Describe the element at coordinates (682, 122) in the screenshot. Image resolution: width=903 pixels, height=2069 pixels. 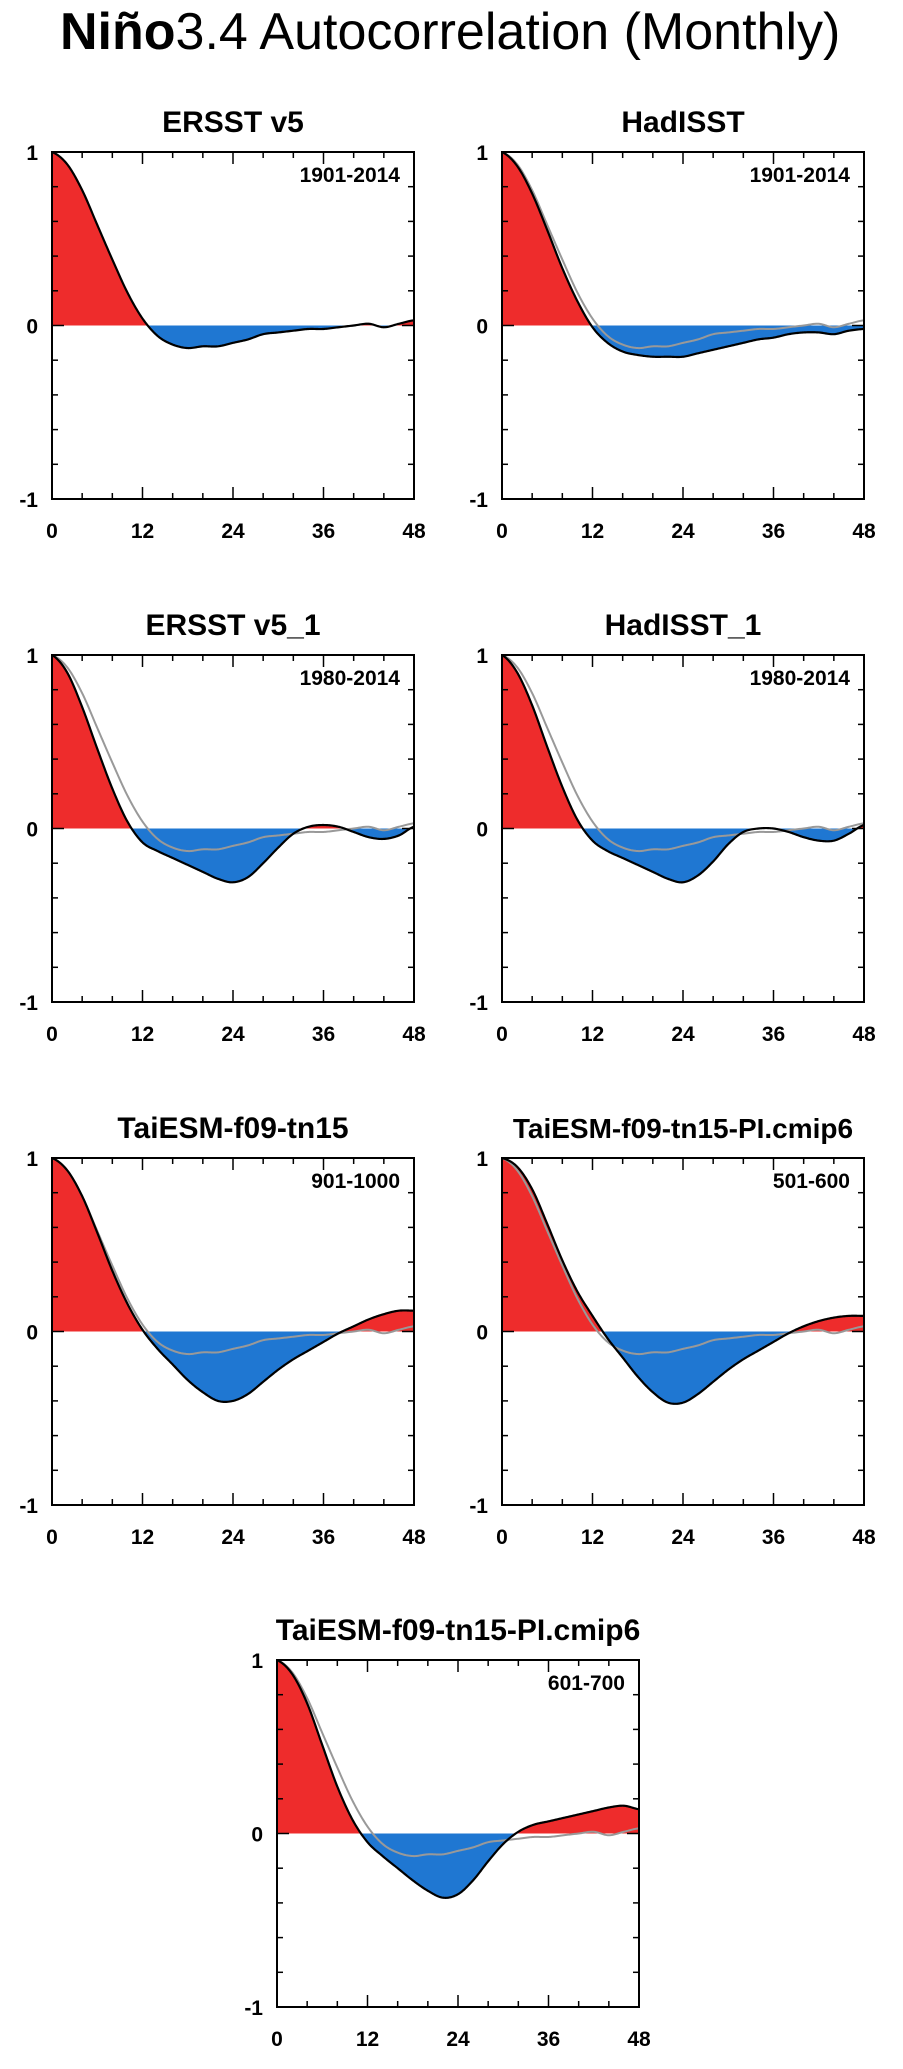
I see `panel-title: HadISST` at that location.